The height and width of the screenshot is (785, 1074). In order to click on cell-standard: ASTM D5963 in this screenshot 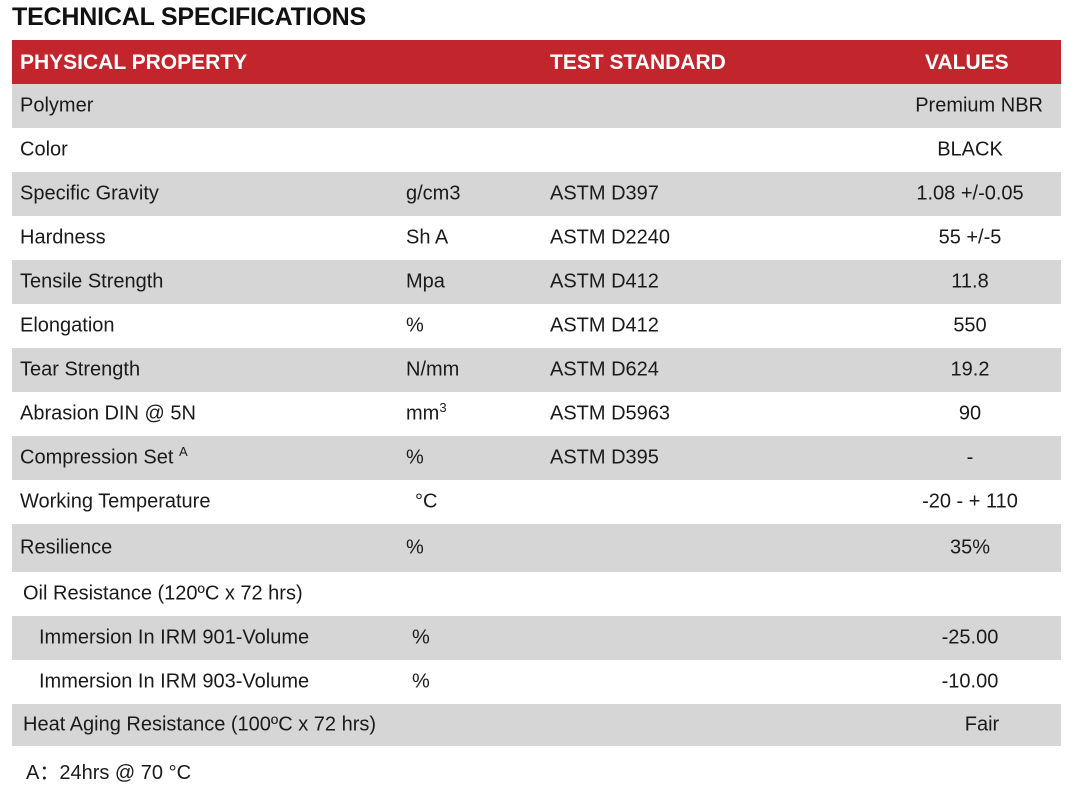, I will do `click(610, 413)`.